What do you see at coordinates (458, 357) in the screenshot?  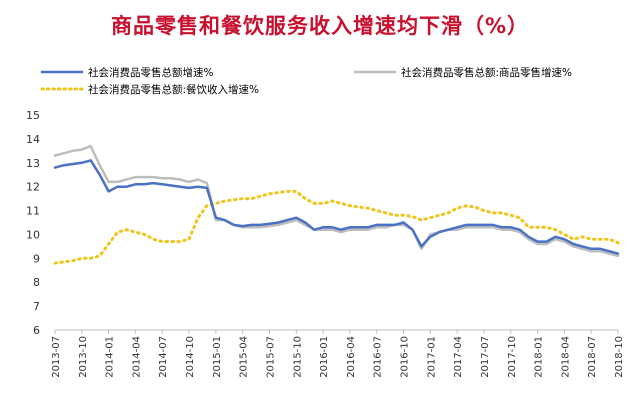 I see `x-tick-label: 2017-04` at bounding box center [458, 357].